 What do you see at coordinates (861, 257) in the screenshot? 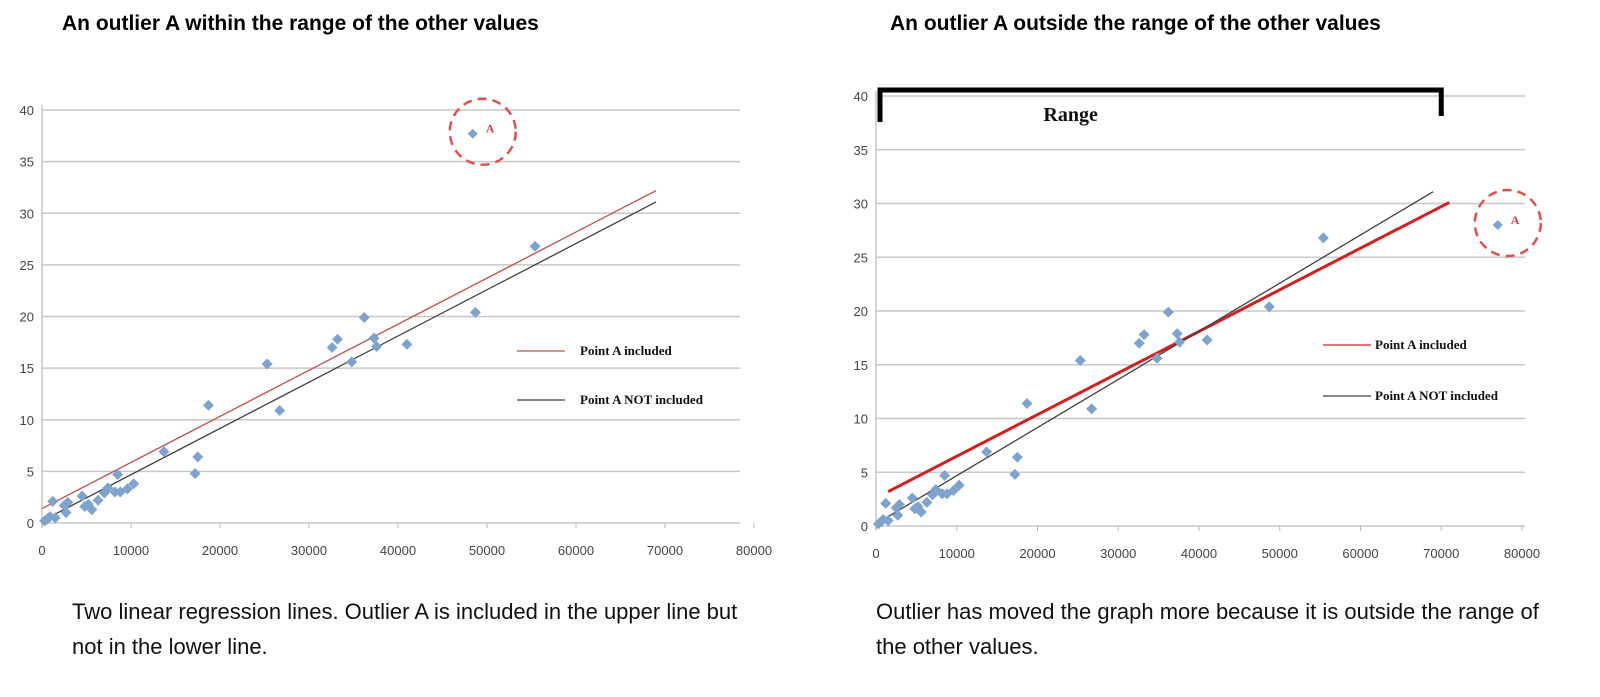
I see `y-tick-label: 25` at bounding box center [861, 257].